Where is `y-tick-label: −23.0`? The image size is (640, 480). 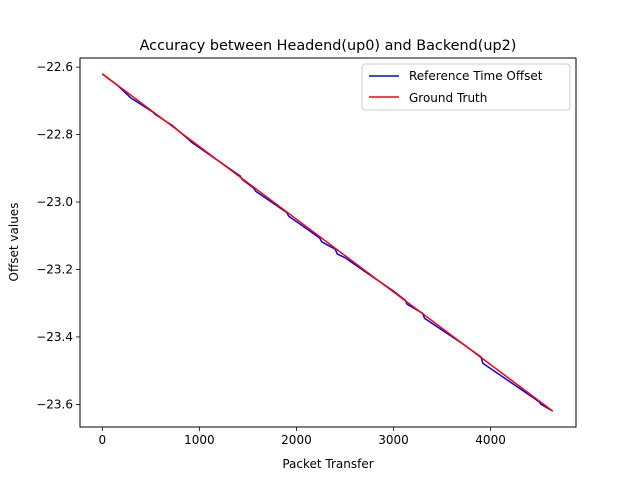
y-tick-label: −23.0 is located at coordinates (54, 202).